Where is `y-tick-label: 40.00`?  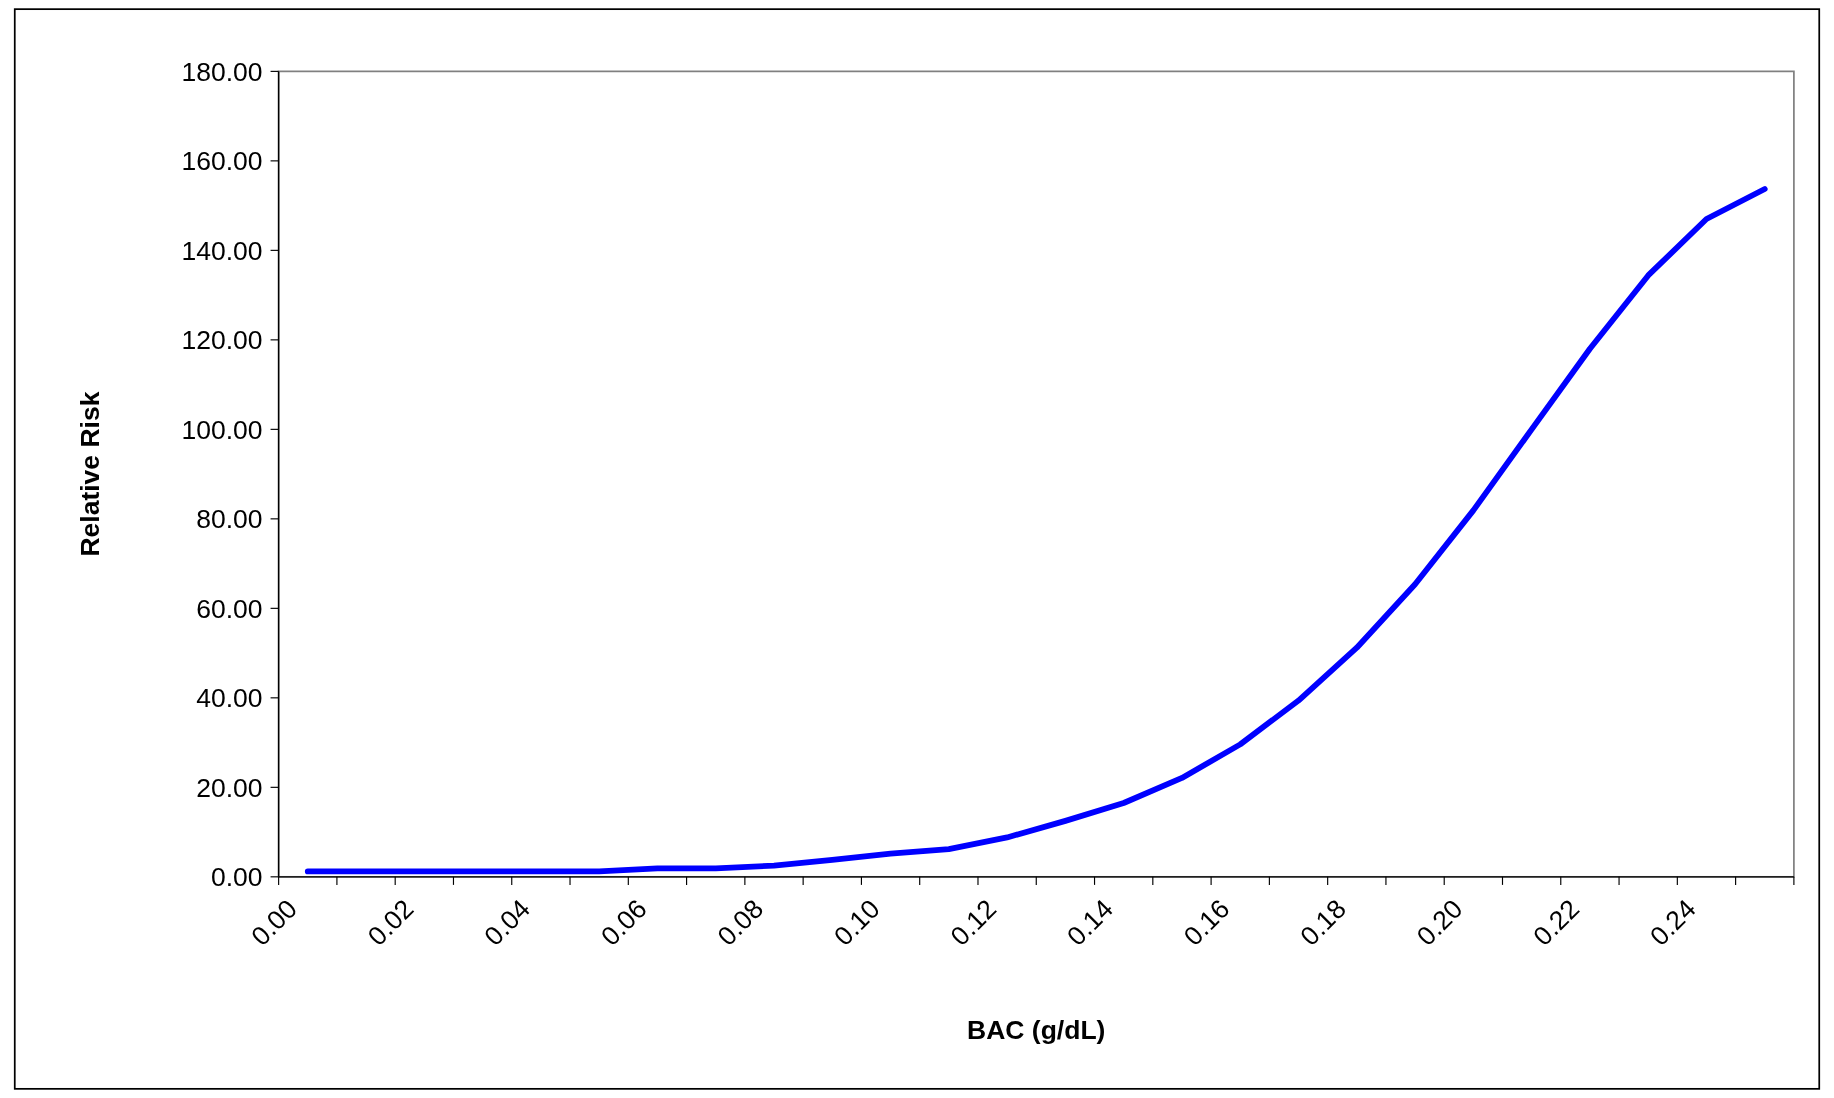
y-tick-label: 40.00 is located at coordinates (229, 698).